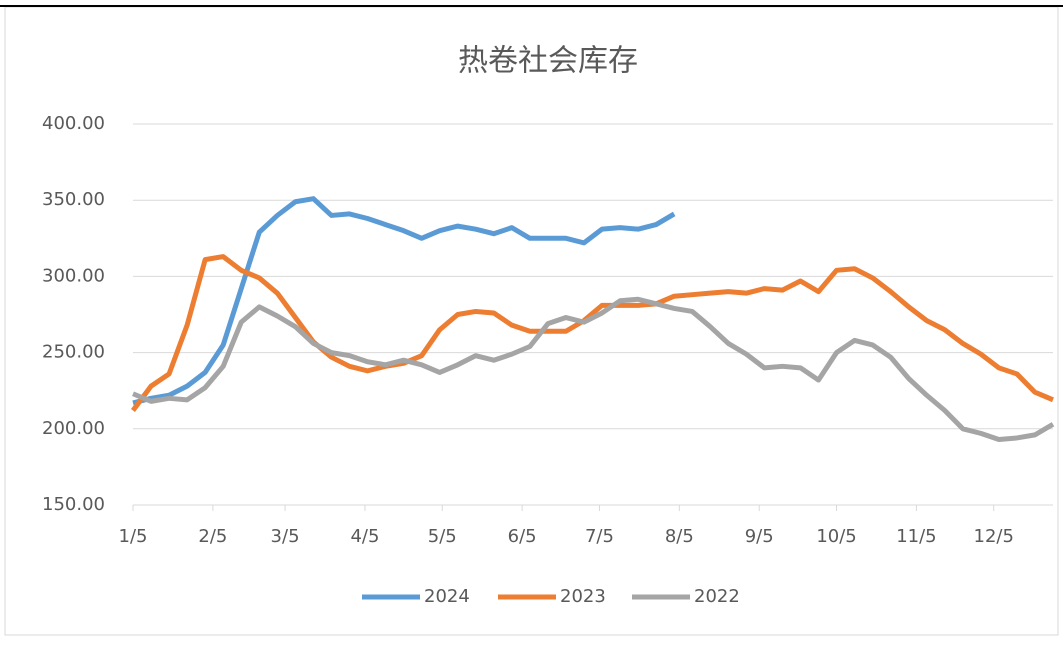 The width and height of the screenshot is (1063, 645). Describe the element at coordinates (73, 428) in the screenshot. I see `y-tick-label: 200.00` at that location.